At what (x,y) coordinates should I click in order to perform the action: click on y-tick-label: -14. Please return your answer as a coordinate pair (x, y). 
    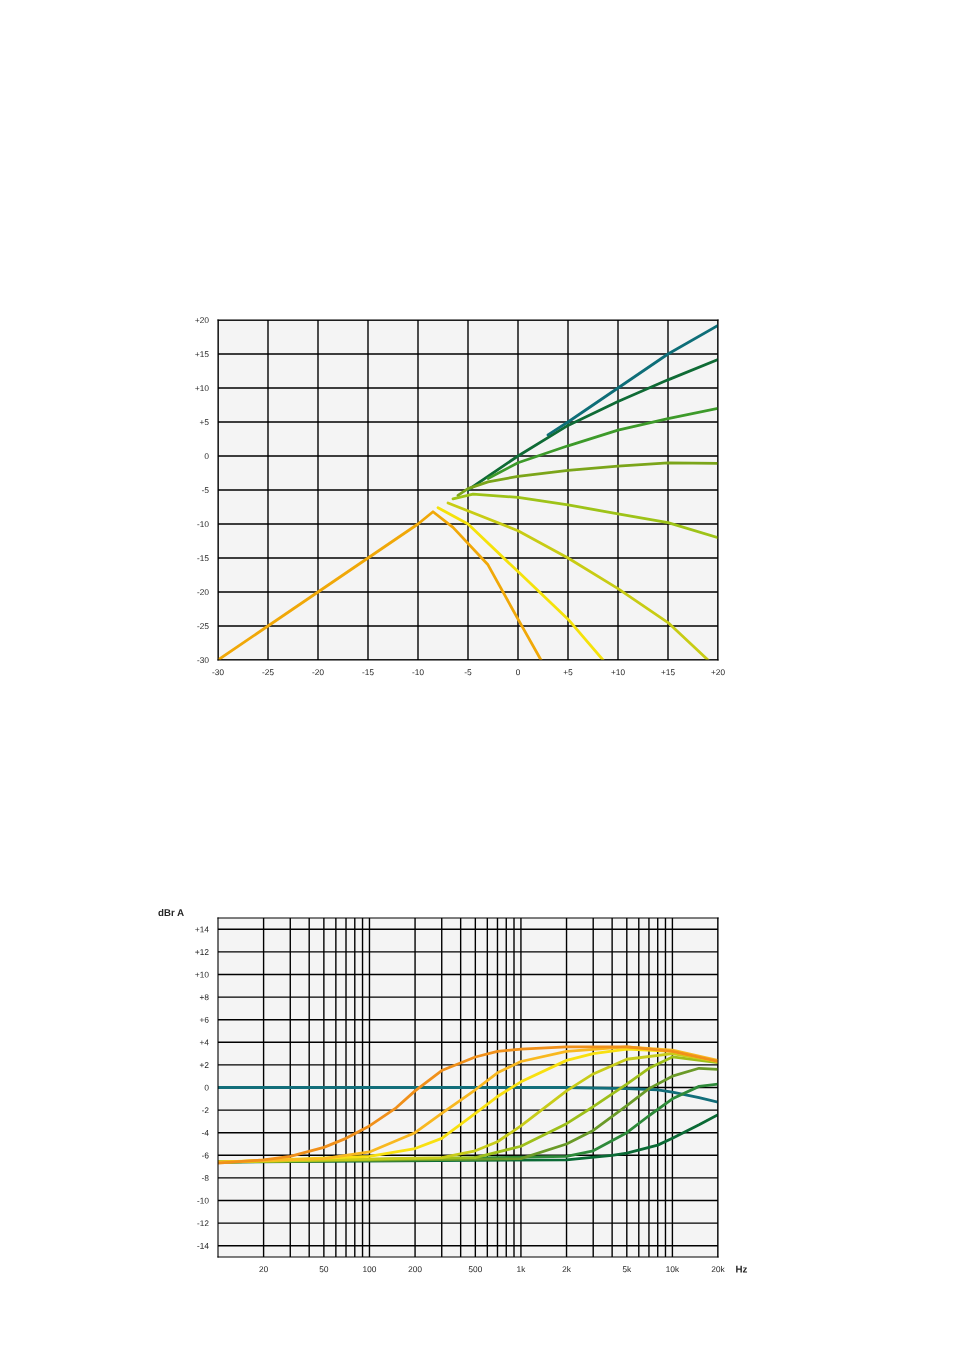
    Looking at the image, I should click on (203, 1245).